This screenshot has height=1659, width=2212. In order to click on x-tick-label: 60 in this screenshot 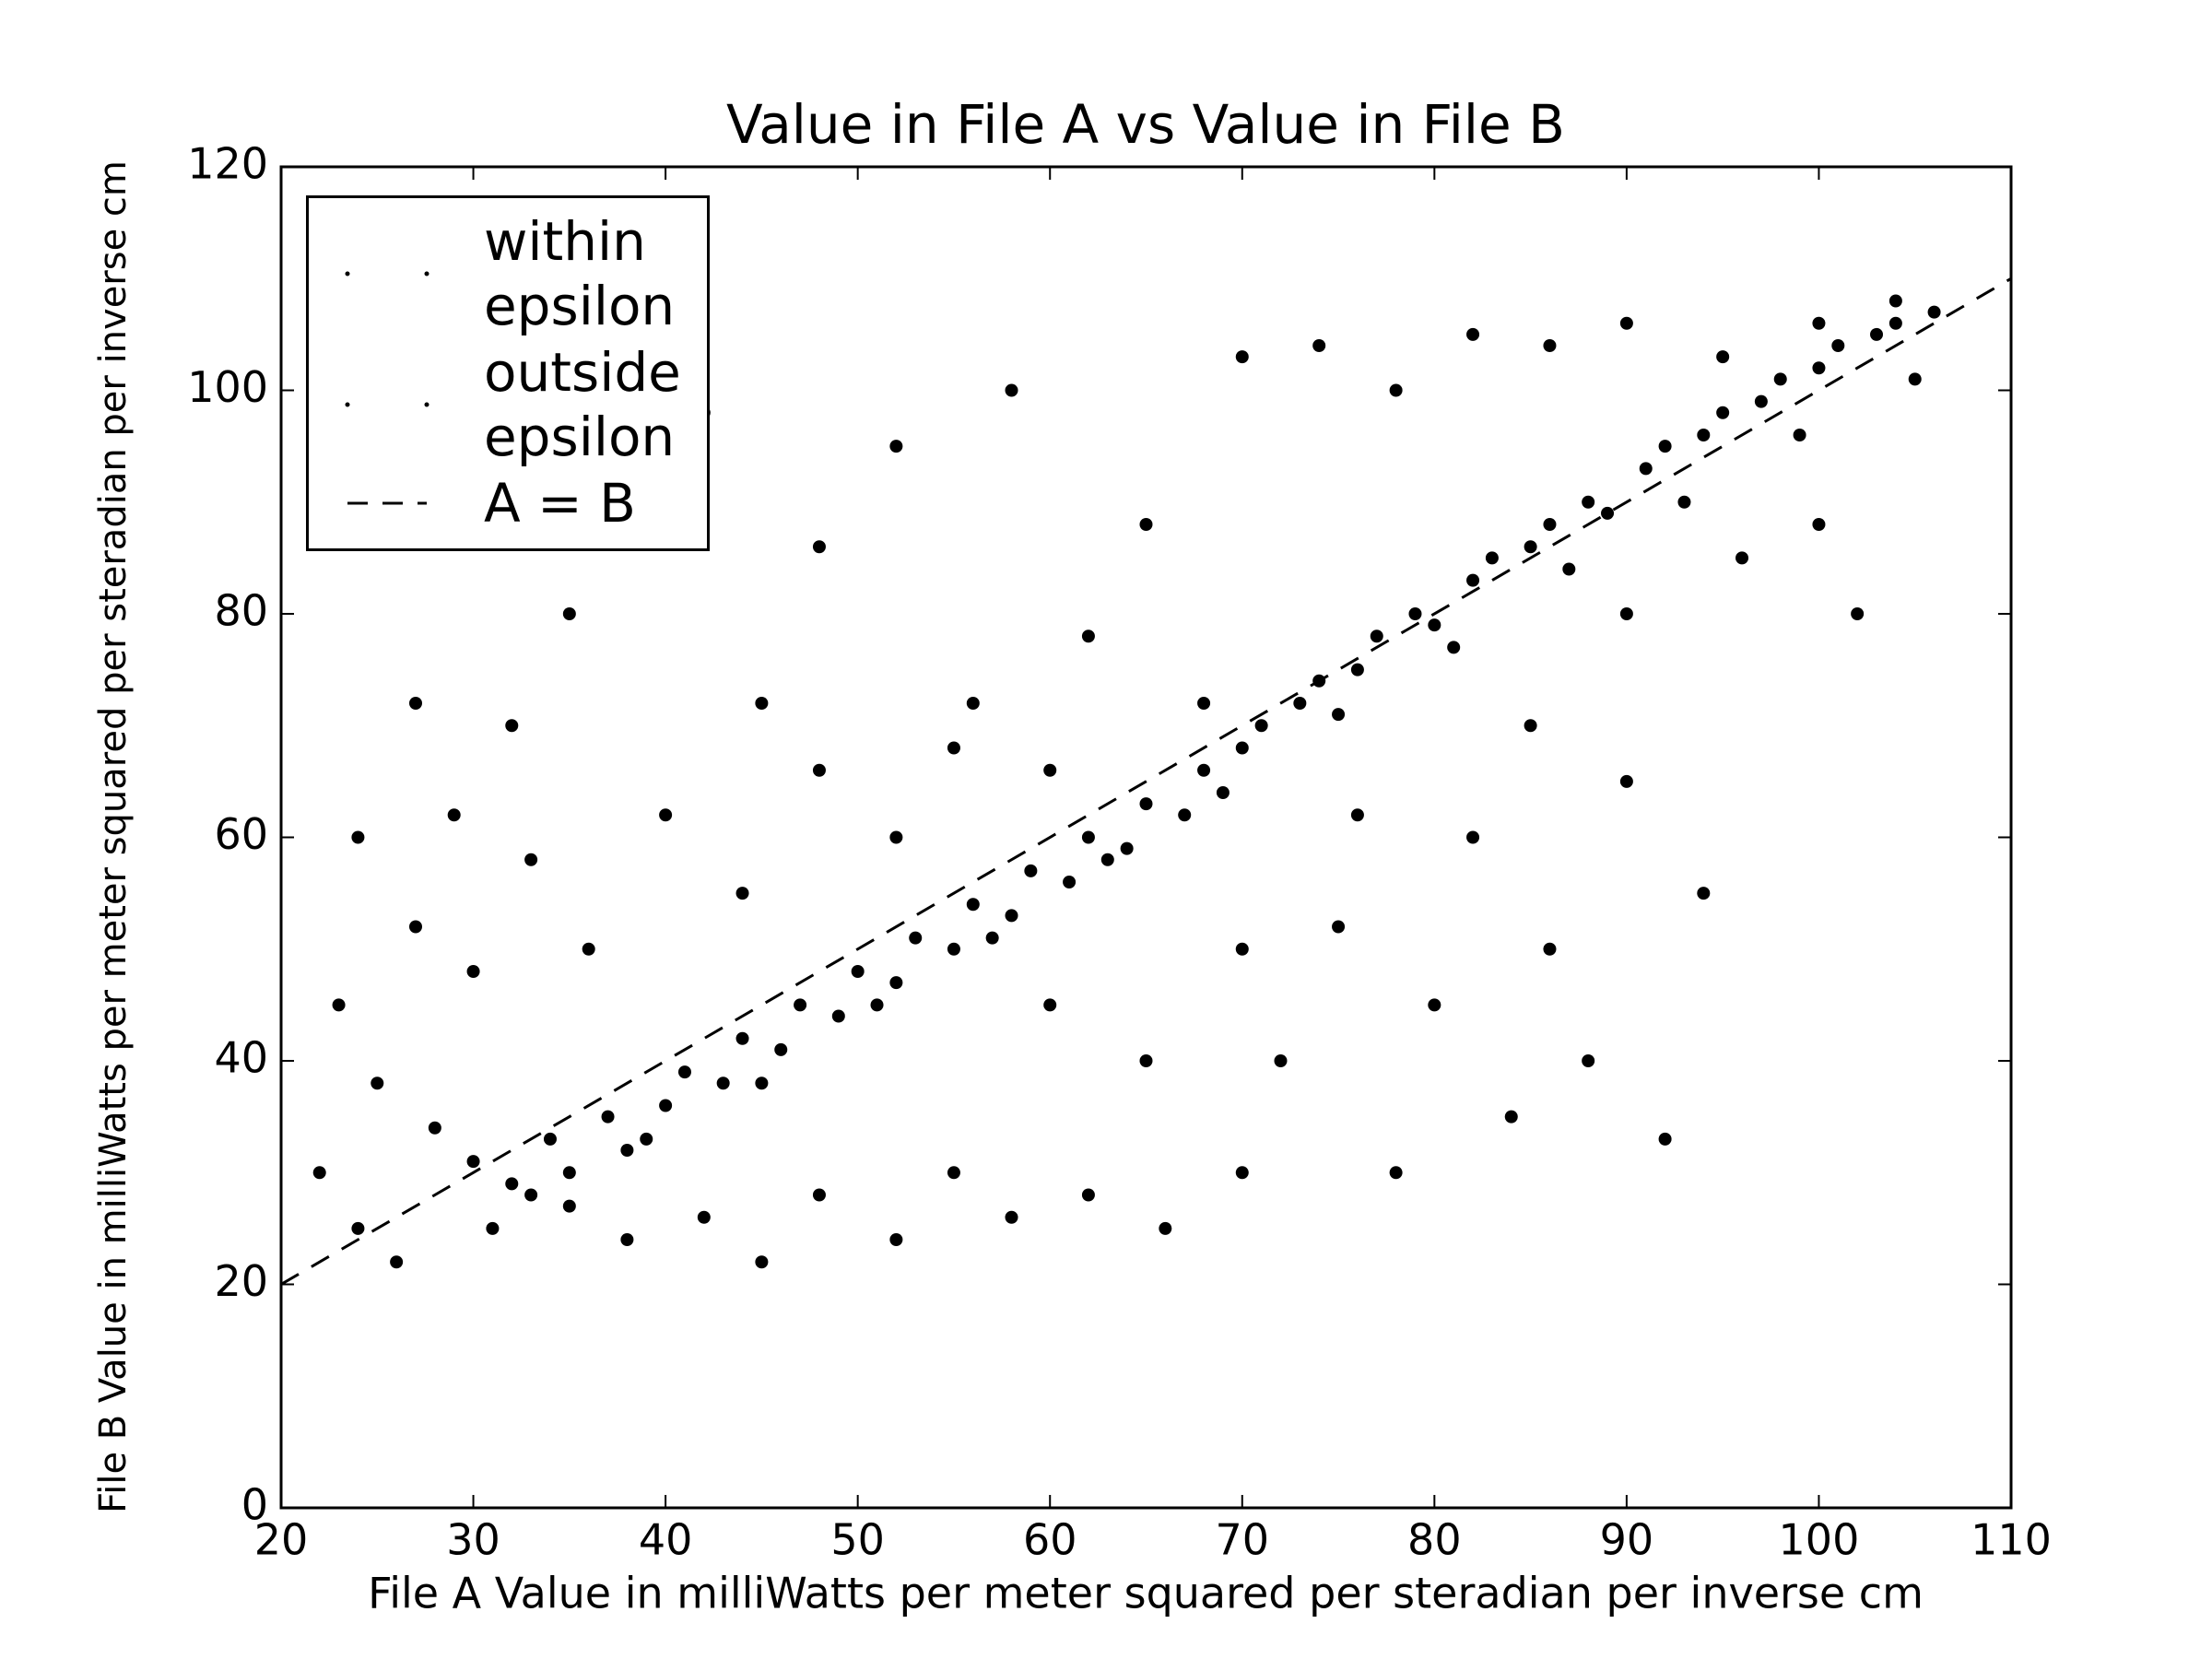, I will do `click(1050, 1540)`.